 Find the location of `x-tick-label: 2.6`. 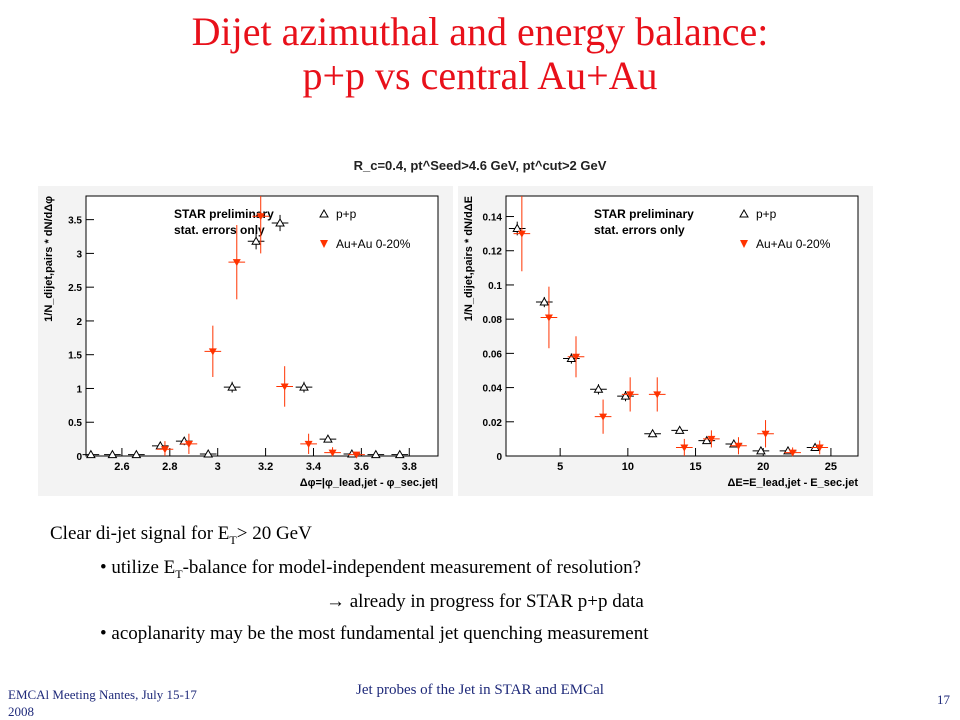

x-tick-label: 2.6 is located at coordinates (121, 467).